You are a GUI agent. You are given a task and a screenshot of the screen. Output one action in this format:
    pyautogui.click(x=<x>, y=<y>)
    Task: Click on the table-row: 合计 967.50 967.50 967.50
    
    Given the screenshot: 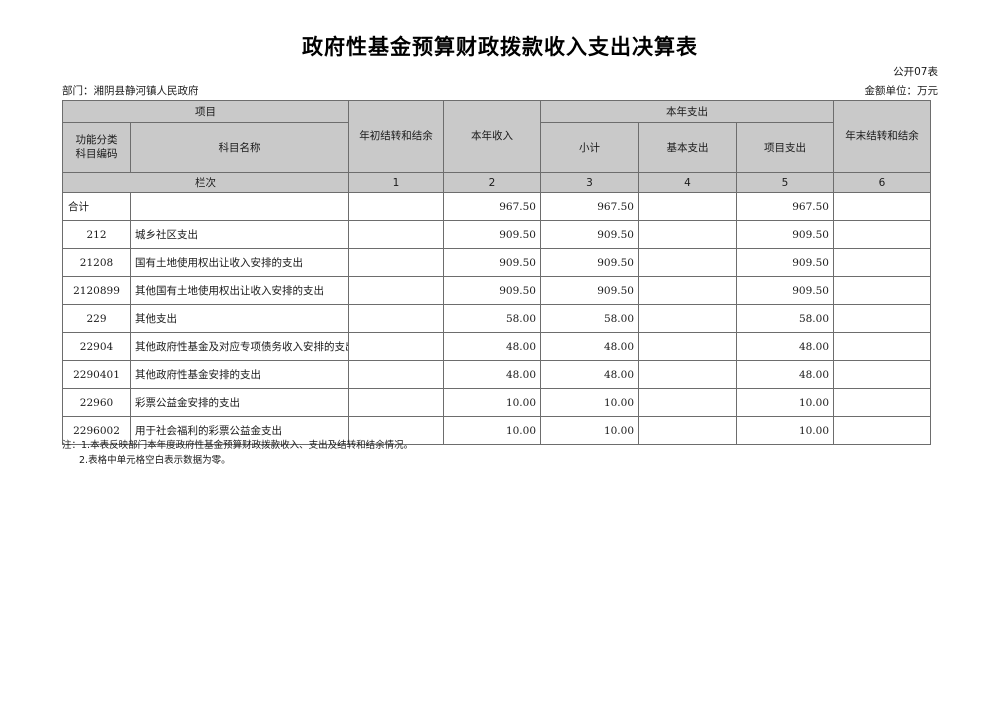 What is the action you would take?
    pyautogui.click(x=496, y=206)
    